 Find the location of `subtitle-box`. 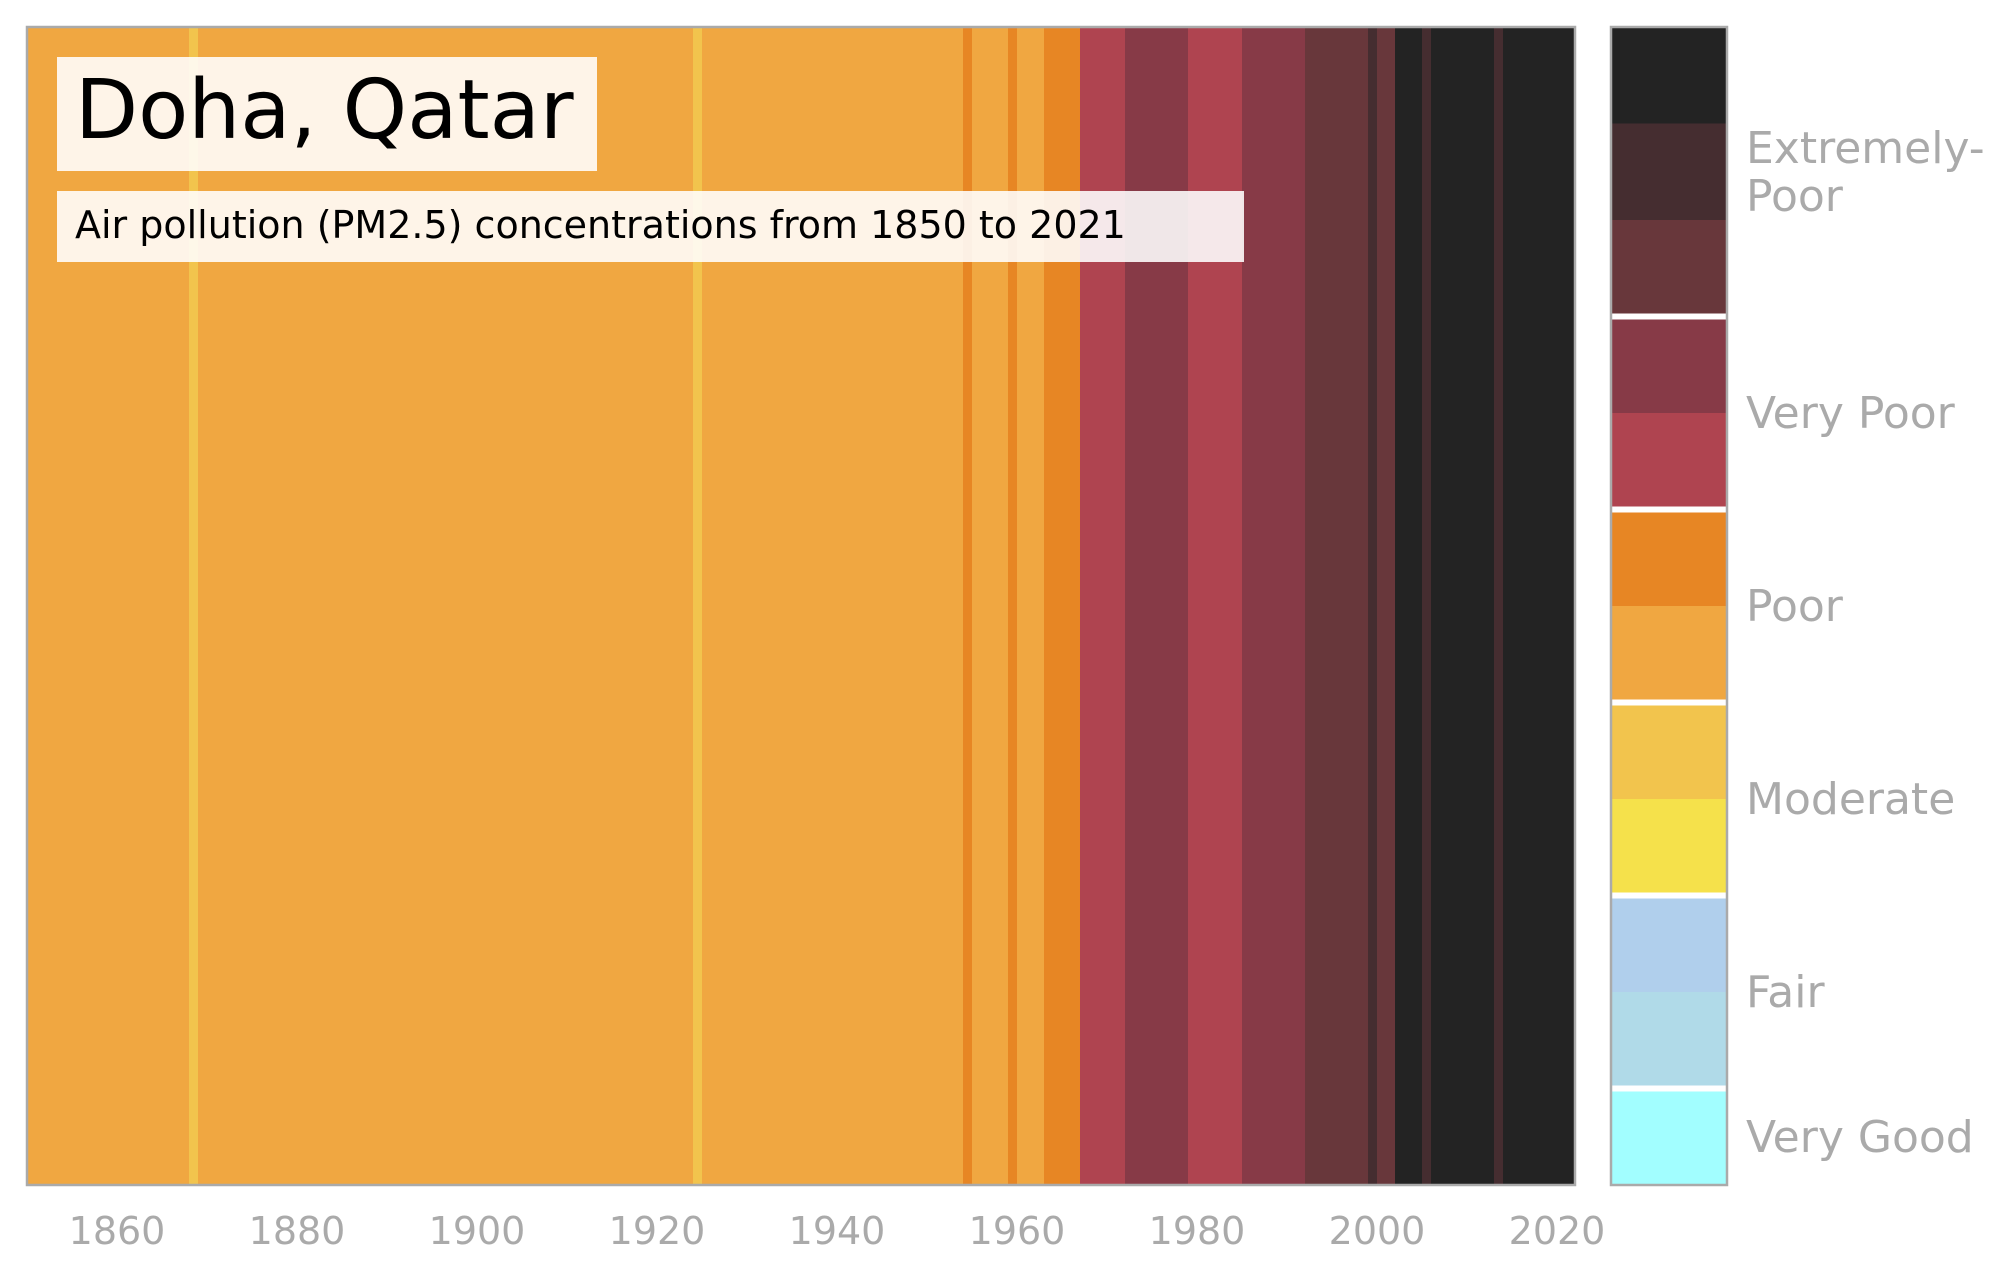

subtitle-box is located at coordinates (650, 226).